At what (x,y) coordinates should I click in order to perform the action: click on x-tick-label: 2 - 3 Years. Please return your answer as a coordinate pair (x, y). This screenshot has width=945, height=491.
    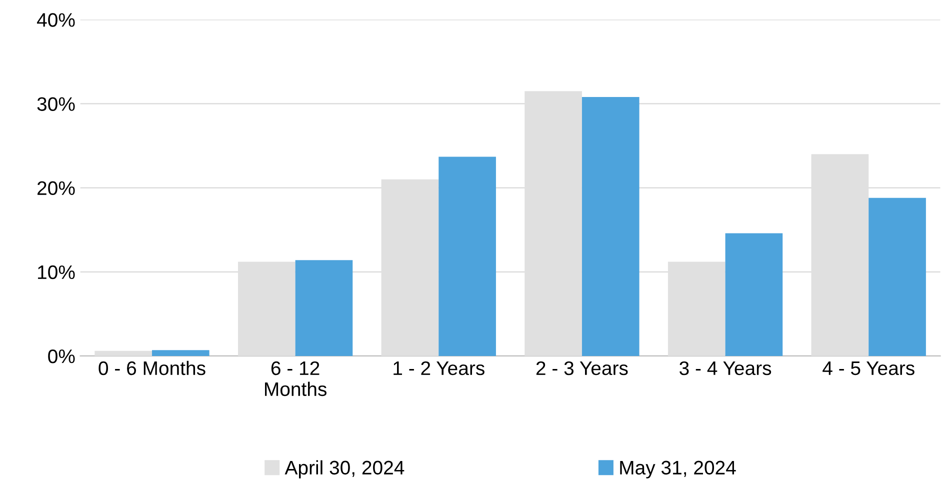
    Looking at the image, I should click on (582, 368).